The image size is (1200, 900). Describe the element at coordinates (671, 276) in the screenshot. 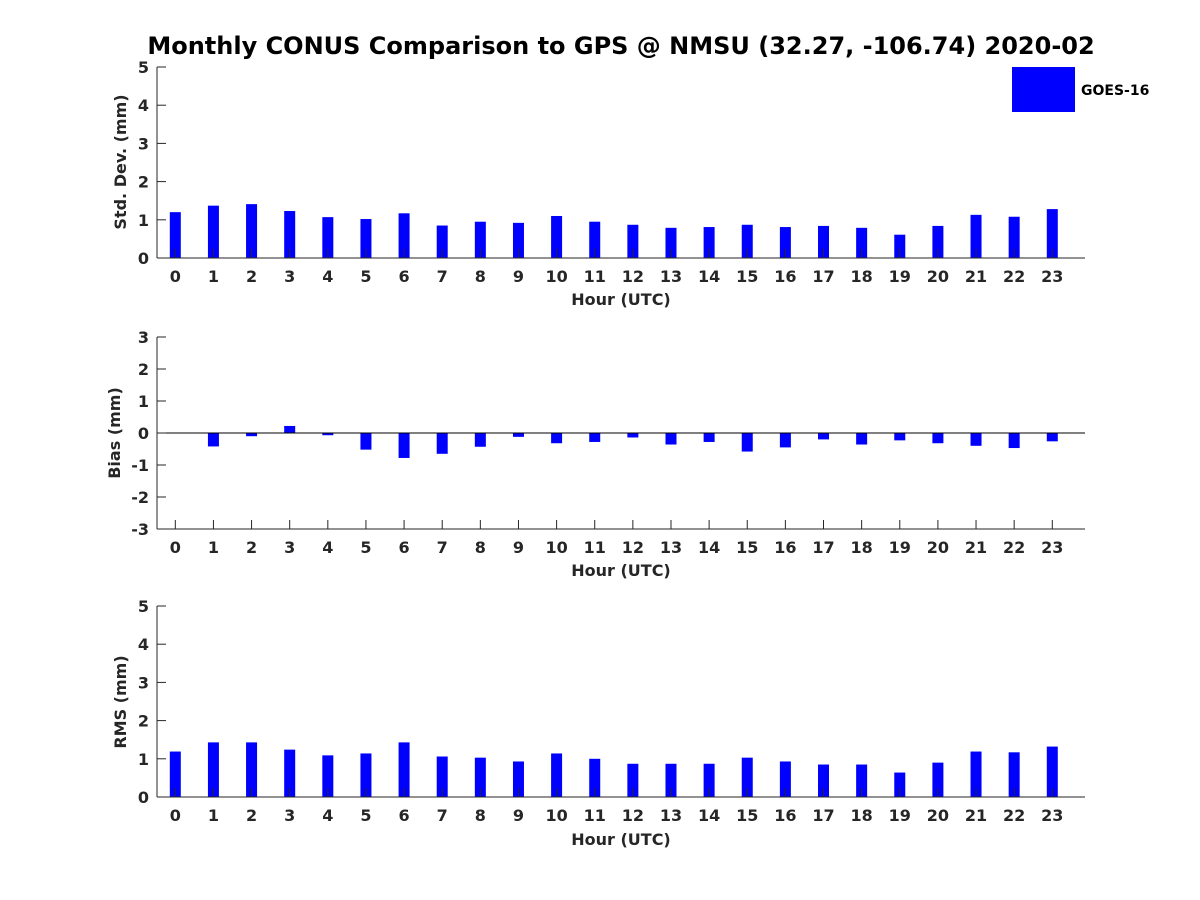

I see `std-dev-xtick-label: 13` at that location.